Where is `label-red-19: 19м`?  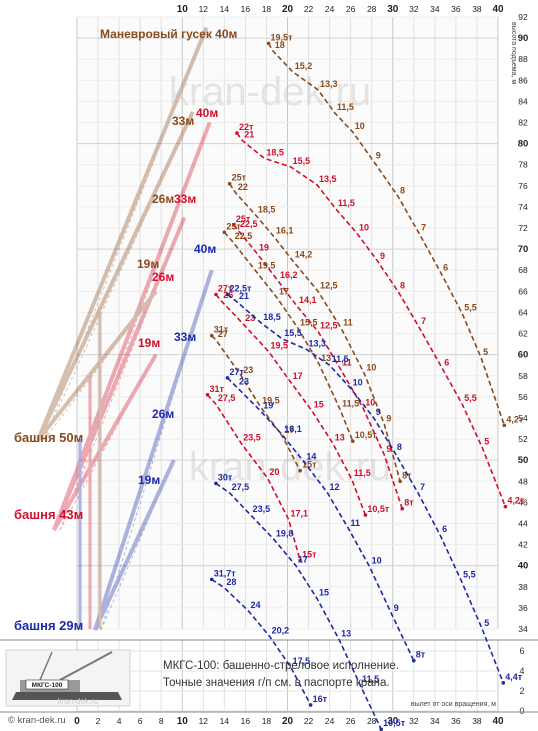 label-red-19: 19м is located at coordinates (149, 343).